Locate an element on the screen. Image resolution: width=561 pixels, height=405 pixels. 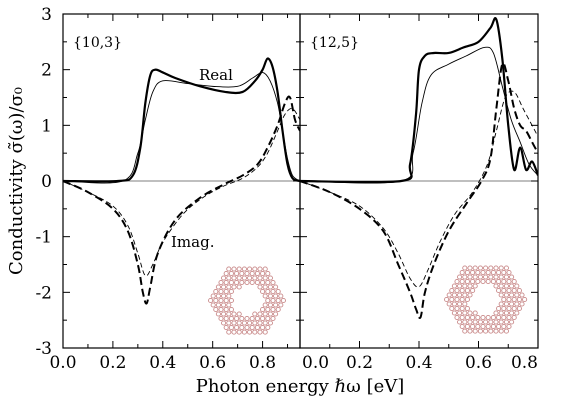
x-tick-label: 0.6 is located at coordinates (212, 363).